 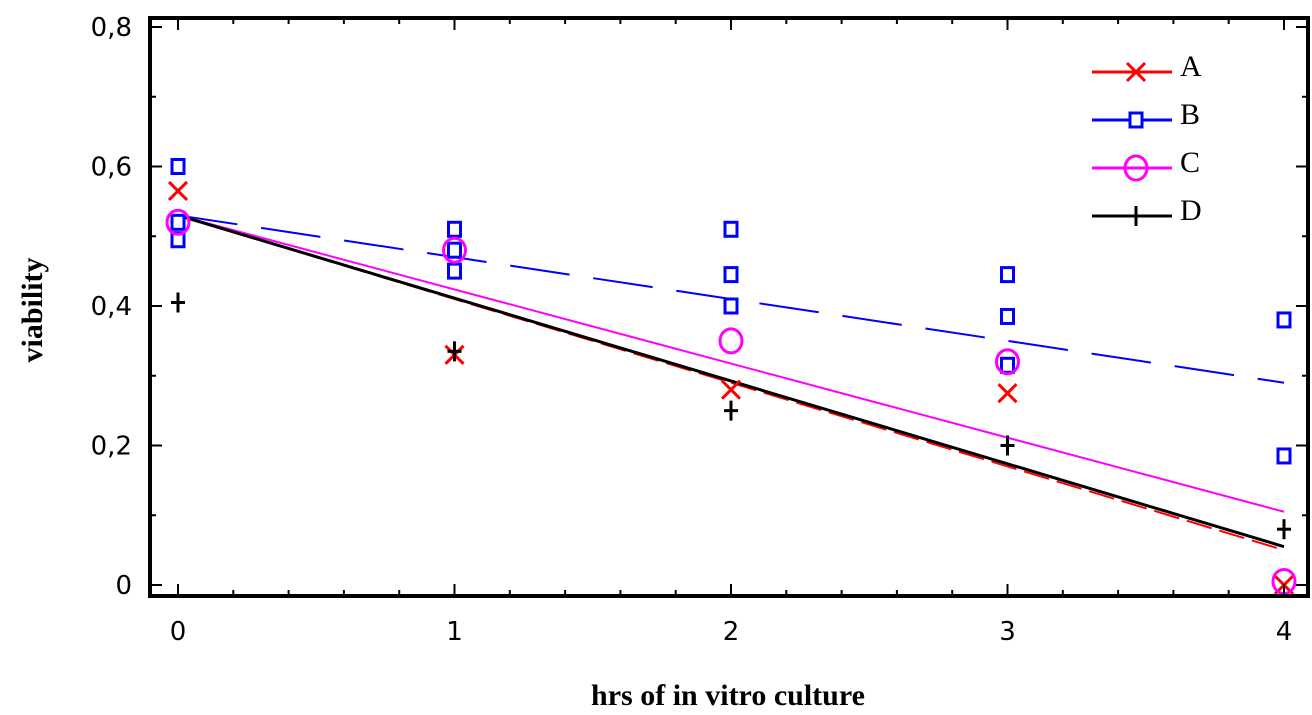 I want to click on x-tick-label: 2, so click(x=731, y=632).